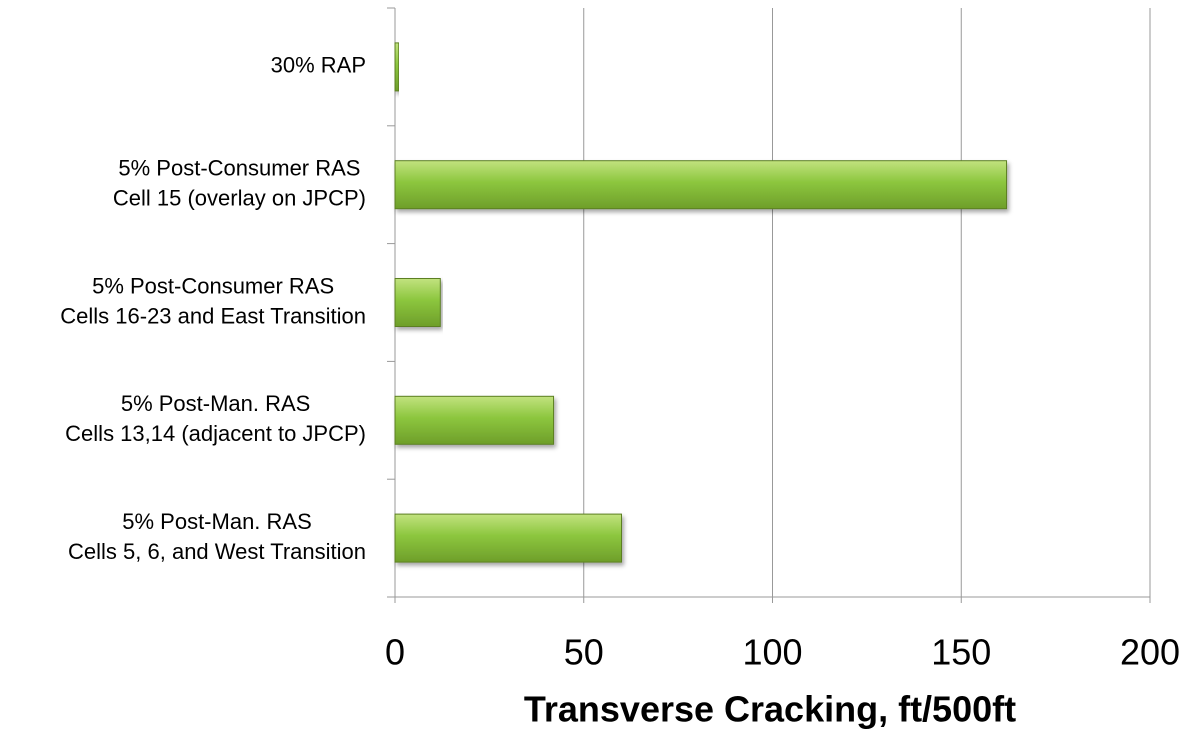 The width and height of the screenshot is (1191, 731). What do you see at coordinates (770, 709) in the screenshot?
I see `x-axis-title: Transverse Cracking, ft/500ft` at bounding box center [770, 709].